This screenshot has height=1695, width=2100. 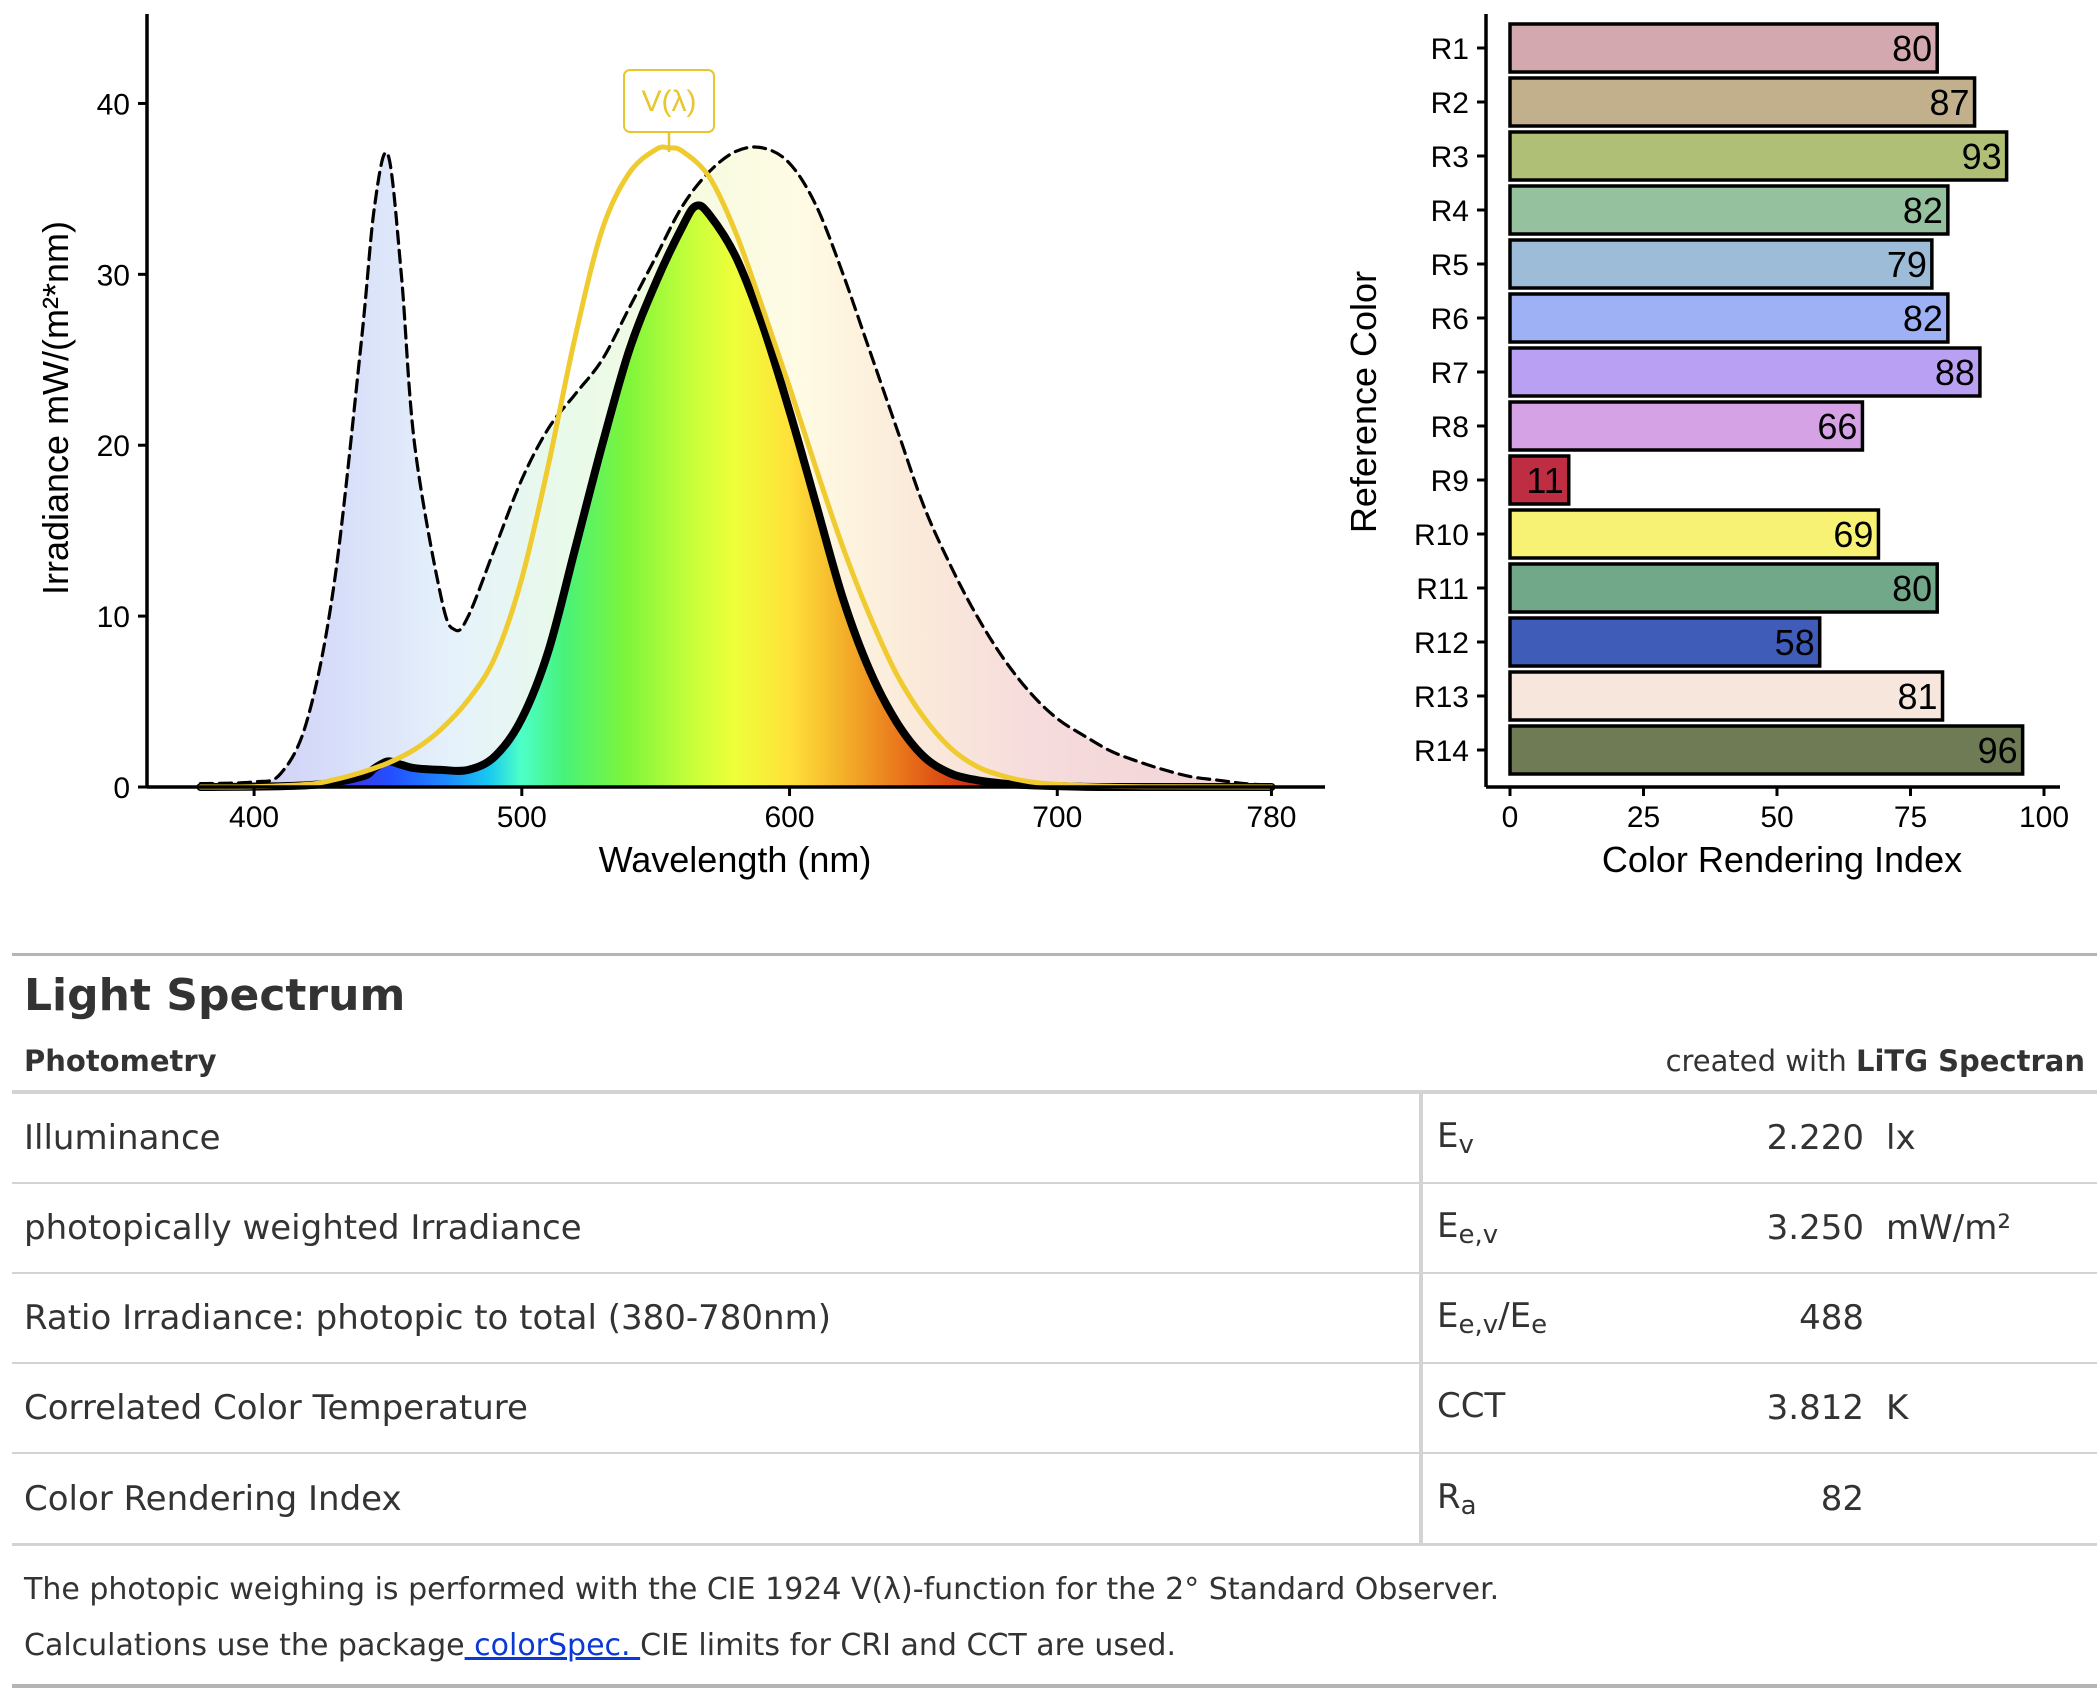 I want to click on cri-y-axis-title: Reference Color, so click(x=1363, y=402).